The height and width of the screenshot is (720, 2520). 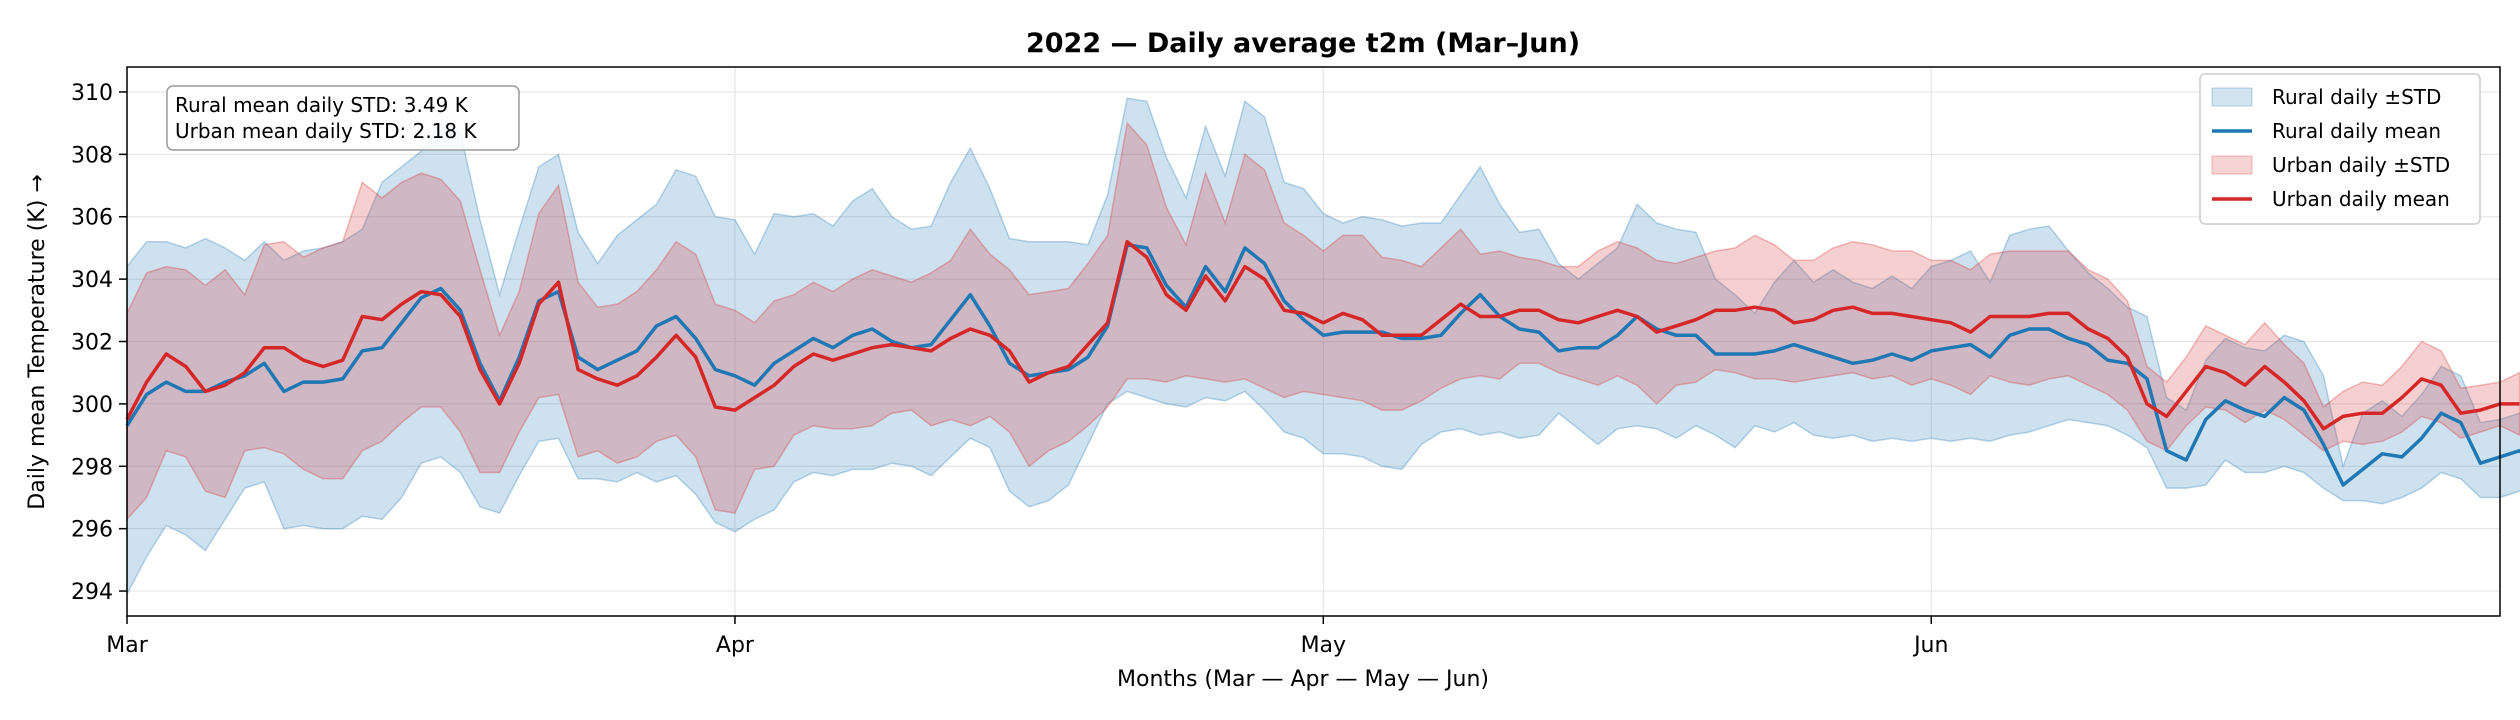 I want to click on y-tick-label: 296, so click(x=92, y=530).